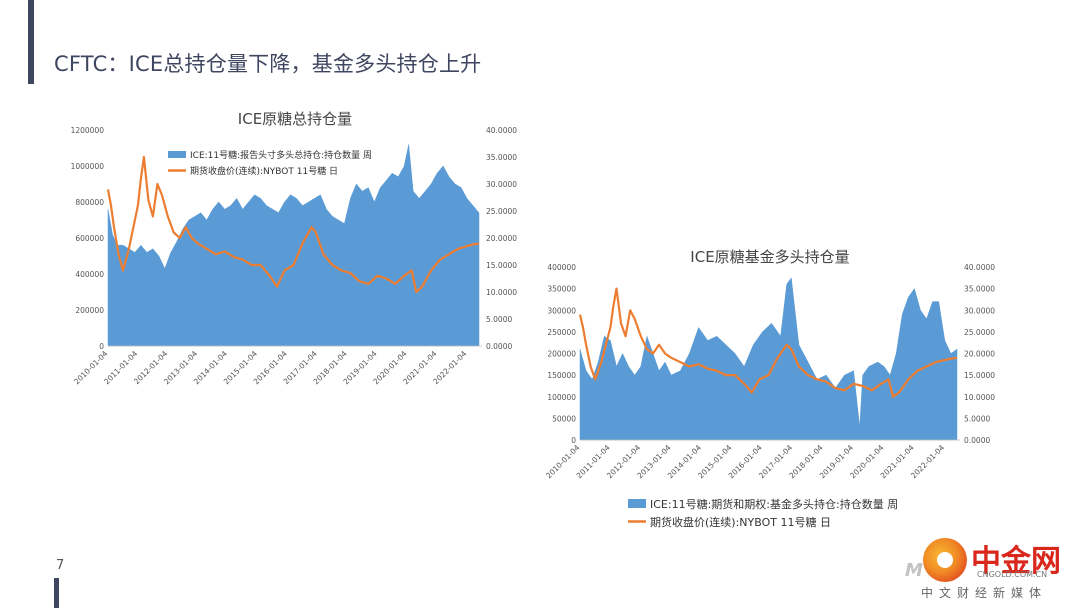 This screenshot has width=1080, height=608. What do you see at coordinates (88, 130) in the screenshot?
I see `y-left-tick-label: 1200000` at bounding box center [88, 130].